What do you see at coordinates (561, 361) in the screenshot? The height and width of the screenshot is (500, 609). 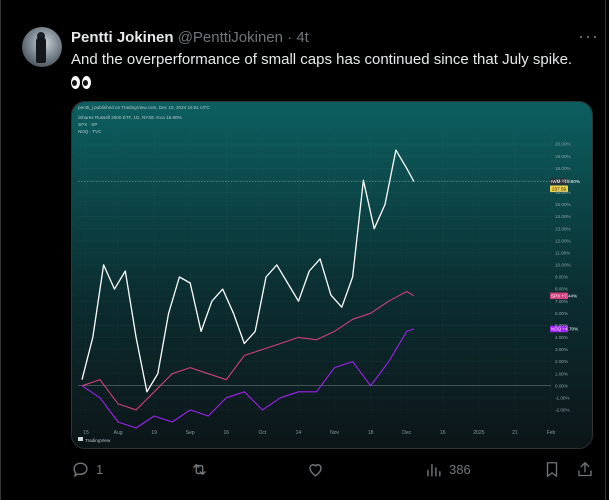 I see `y-tick-label: 2.00%` at bounding box center [561, 361].